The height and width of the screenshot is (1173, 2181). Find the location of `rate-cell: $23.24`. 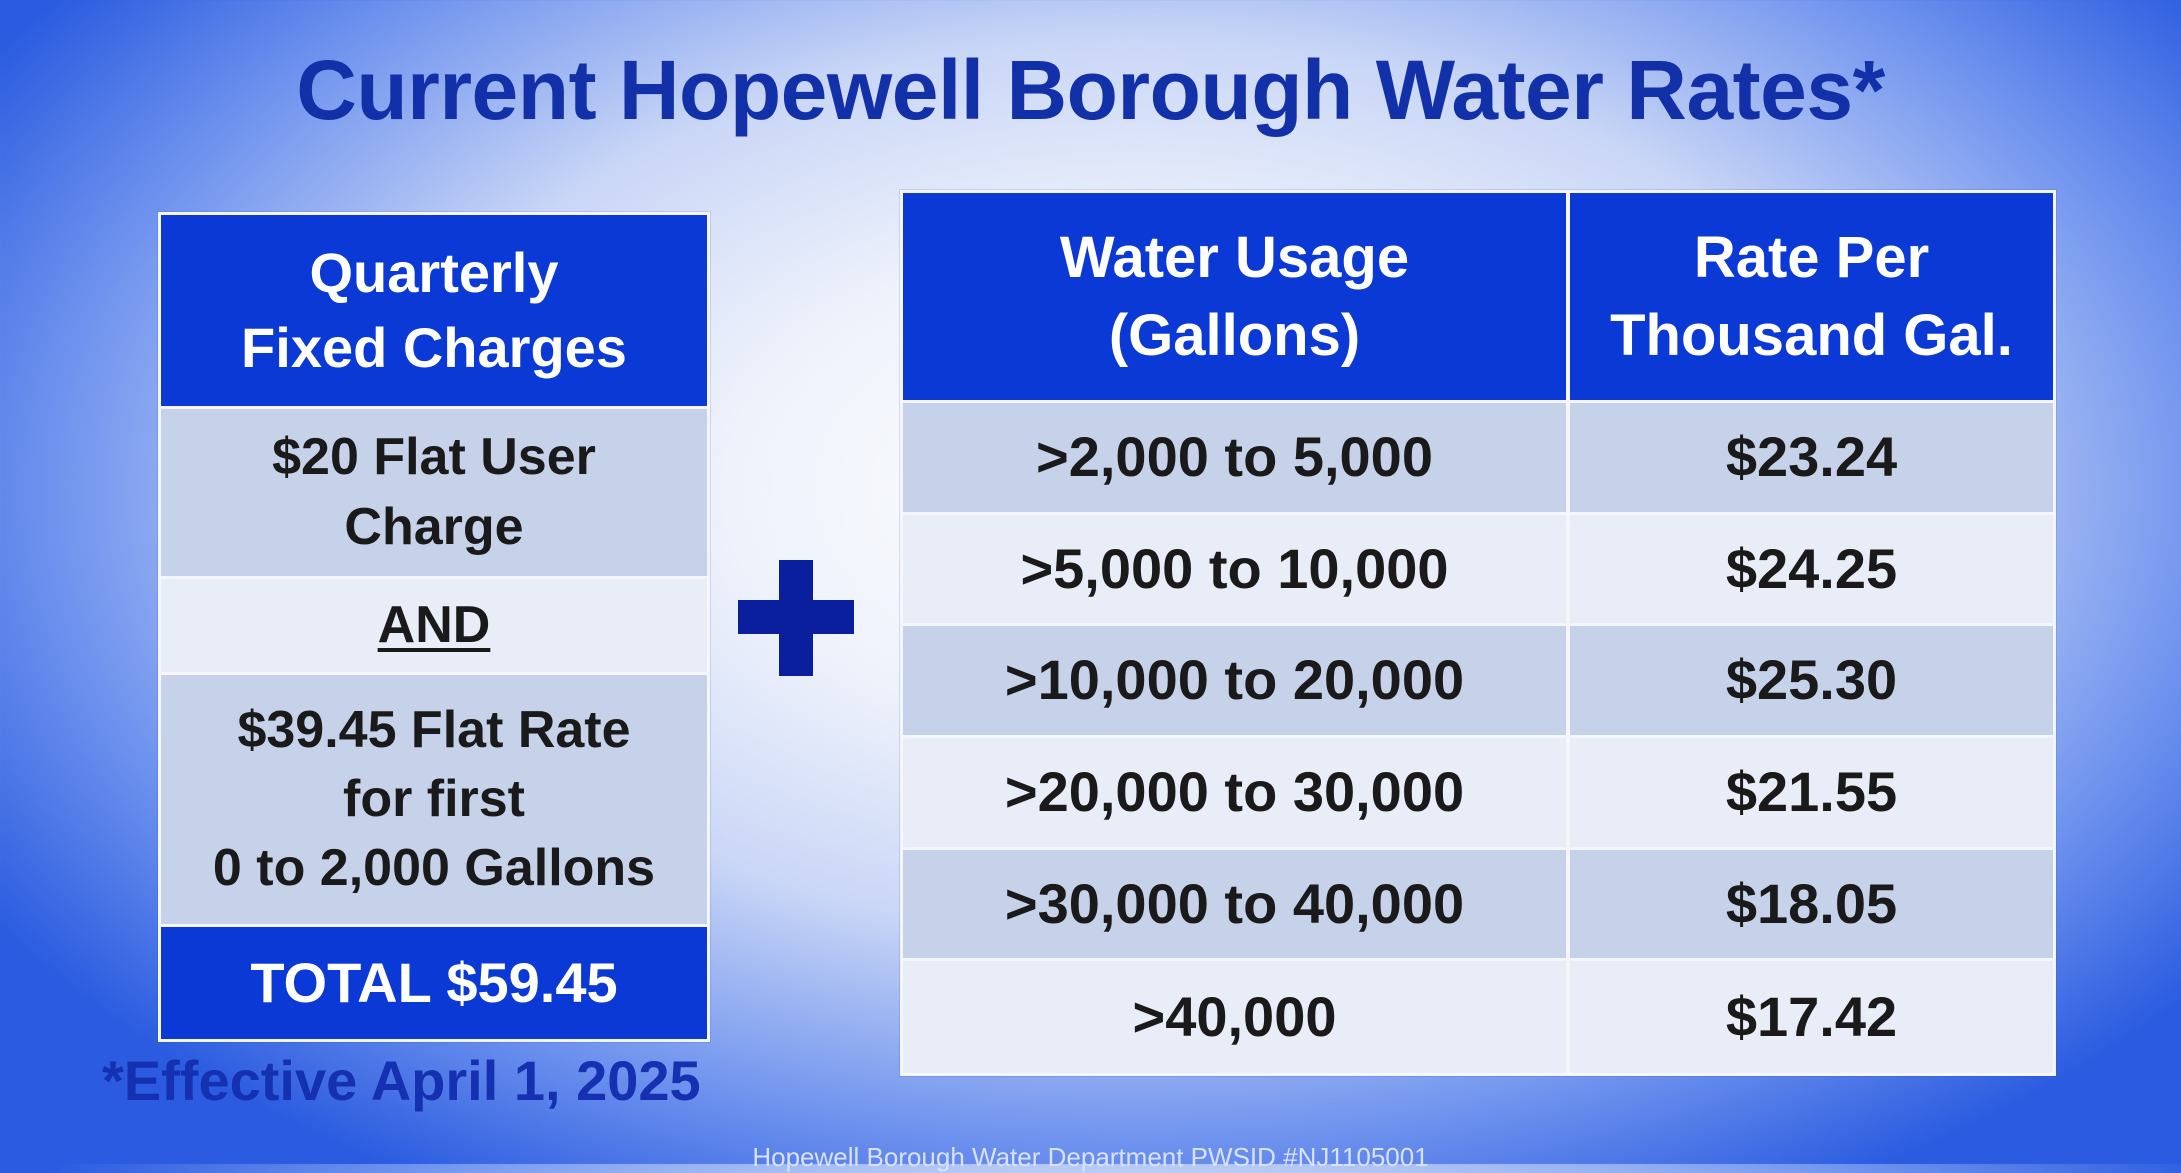

rate-cell: $23.24 is located at coordinates (1811, 459).